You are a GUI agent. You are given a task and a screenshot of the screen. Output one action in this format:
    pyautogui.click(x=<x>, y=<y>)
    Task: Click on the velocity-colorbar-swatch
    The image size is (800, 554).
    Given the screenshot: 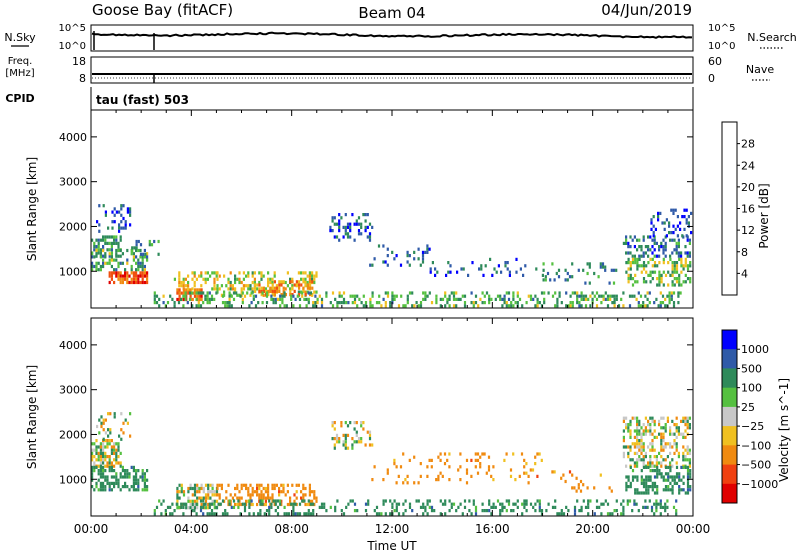 What is the action you would take?
    pyautogui.click(x=729, y=397)
    